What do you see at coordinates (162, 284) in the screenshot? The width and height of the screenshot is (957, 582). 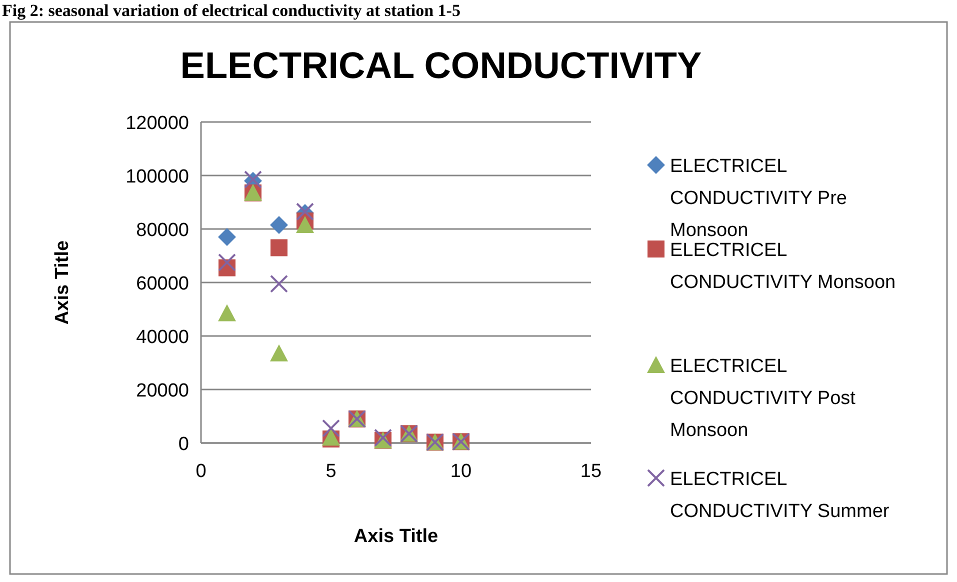 I see `y-tick-label: 60000` at bounding box center [162, 284].